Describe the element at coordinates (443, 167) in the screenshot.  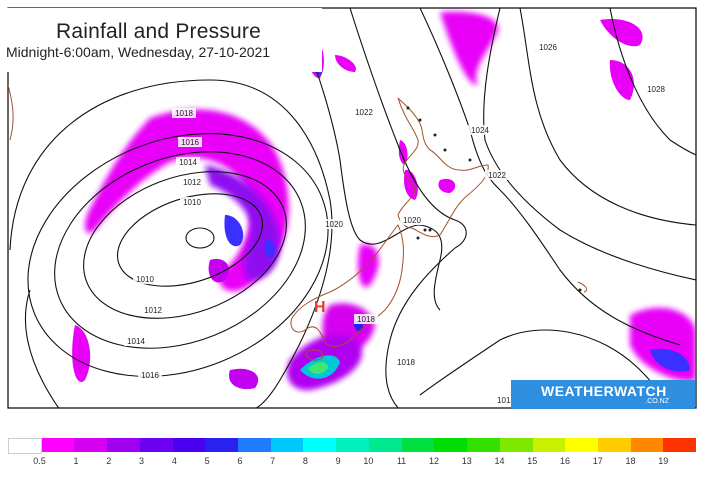
I see `north-island` at that location.